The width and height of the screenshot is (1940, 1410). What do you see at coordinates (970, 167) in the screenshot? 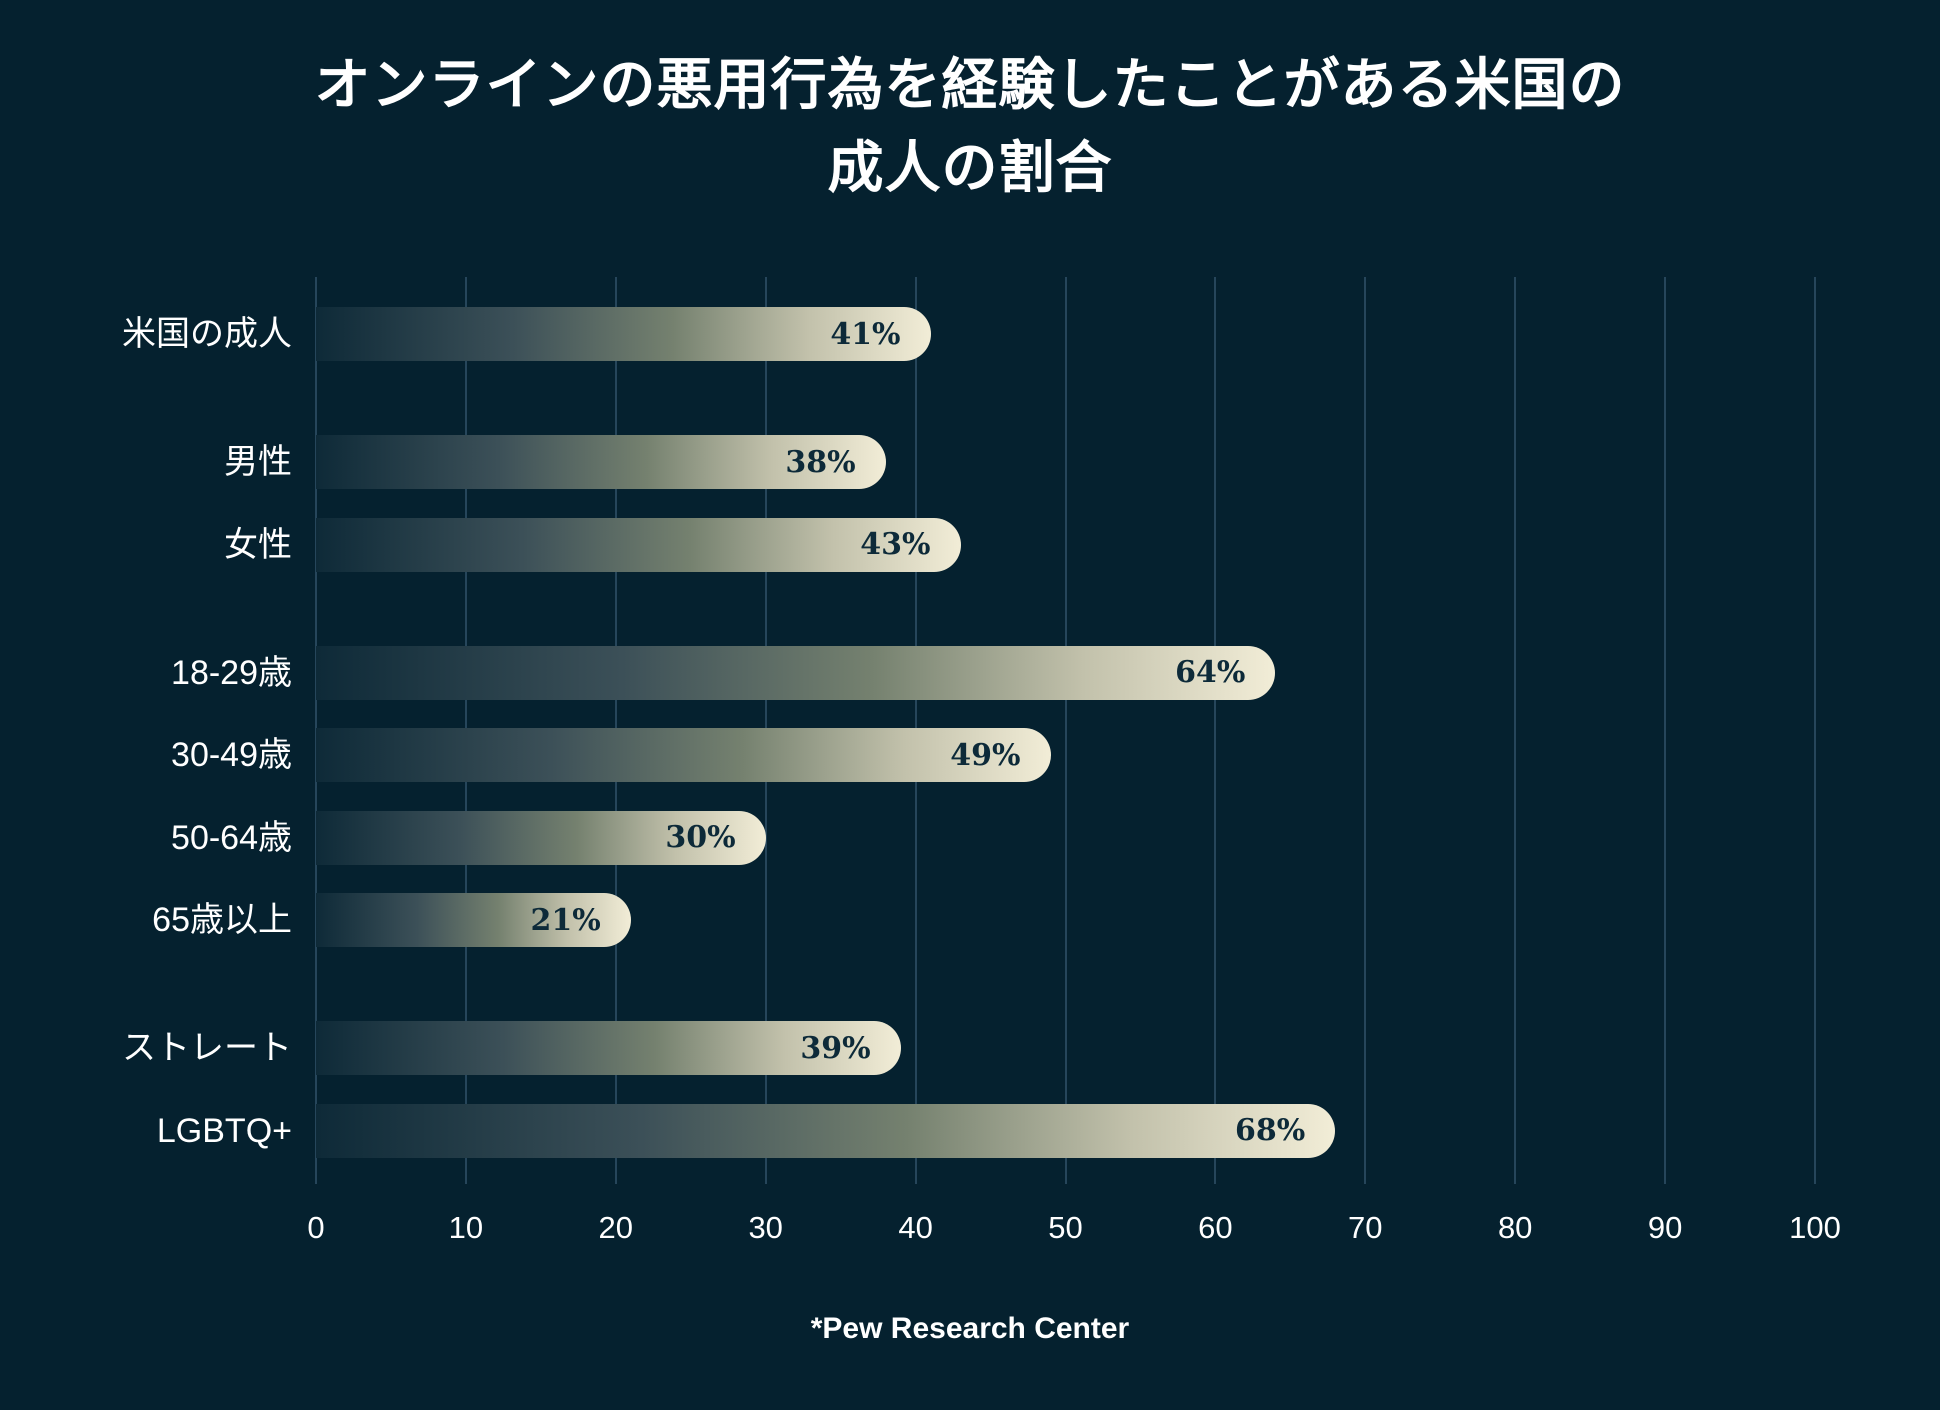
I see `chart-title-line2: 成人の割合` at bounding box center [970, 167].